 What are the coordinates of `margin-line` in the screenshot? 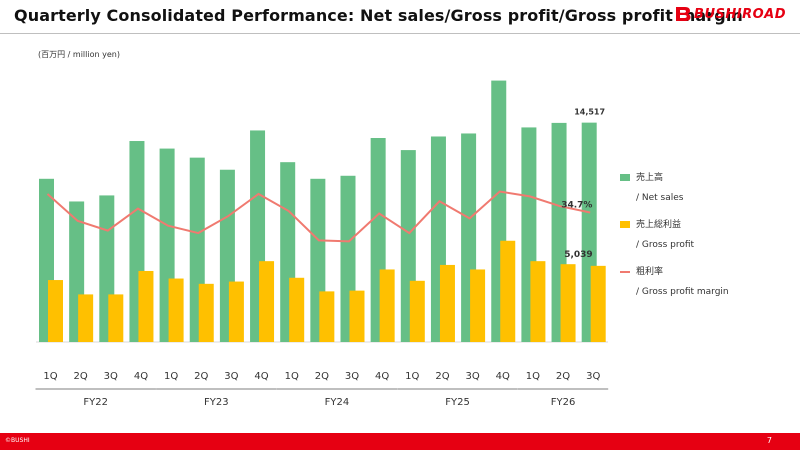 It's located at (318, 216).